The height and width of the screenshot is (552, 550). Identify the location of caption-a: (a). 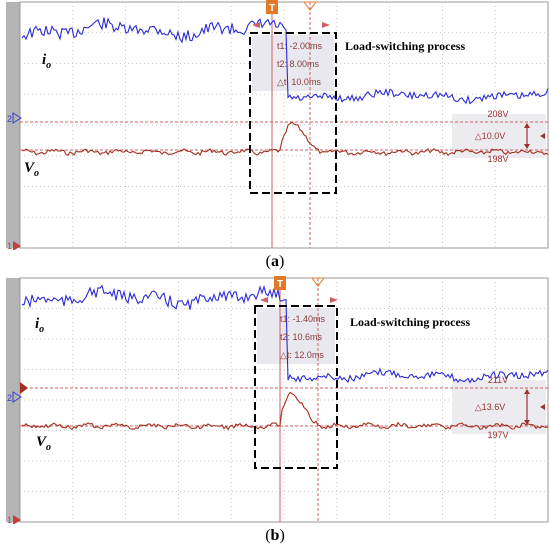
(275, 261).